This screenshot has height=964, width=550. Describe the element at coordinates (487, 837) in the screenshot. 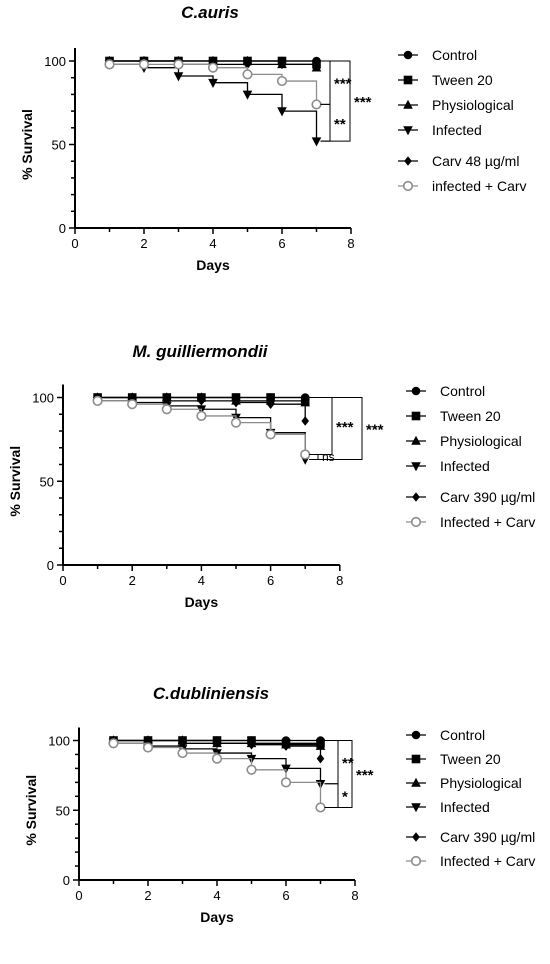

I see `legend-label: Carv 390 µg/ml` at that location.